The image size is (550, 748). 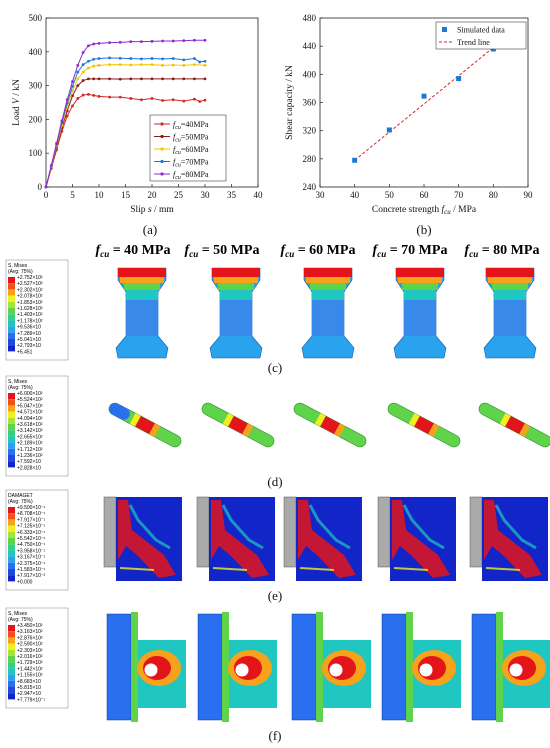 What do you see at coordinates (150, 229) in the screenshot?
I see `panel-label-a: (a)` at bounding box center [150, 229].